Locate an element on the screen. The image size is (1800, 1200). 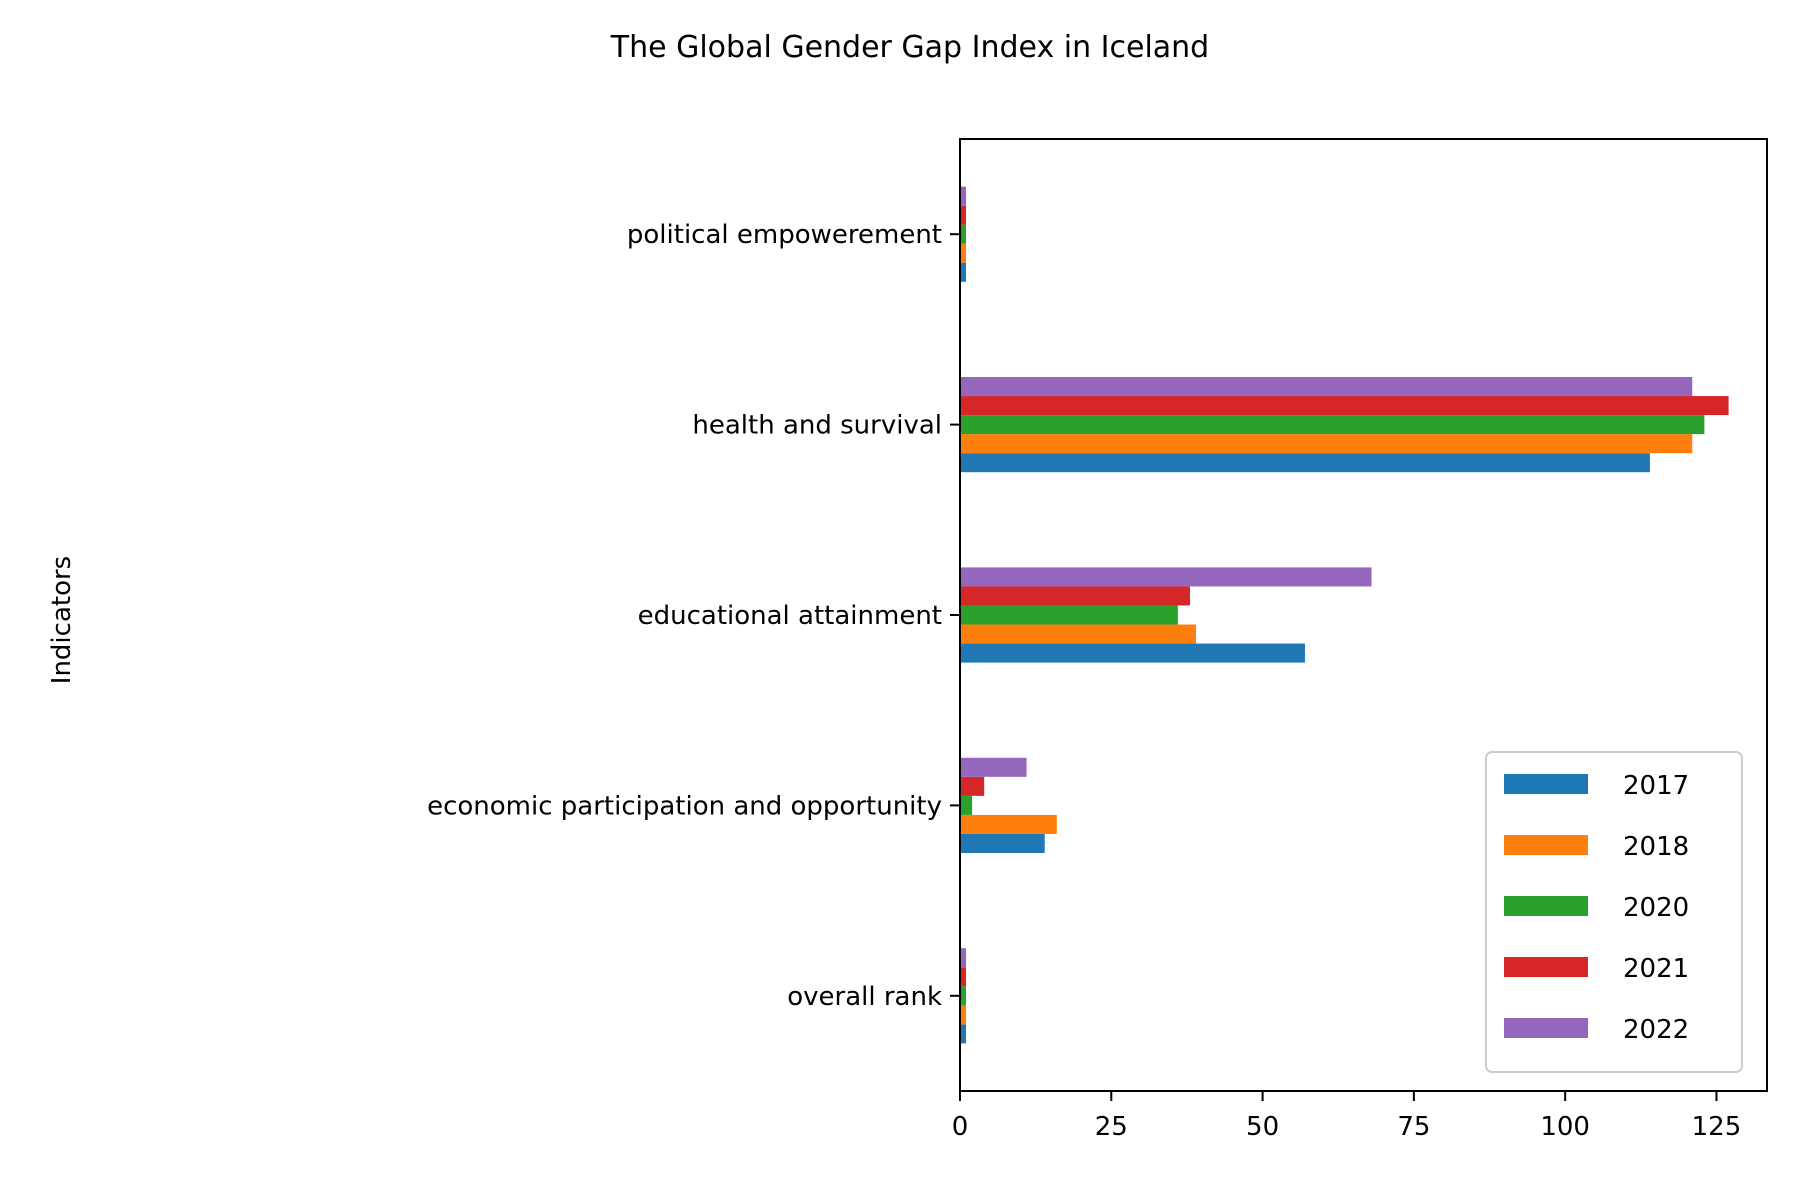
x-tick-label: 0 is located at coordinates (960, 1127).